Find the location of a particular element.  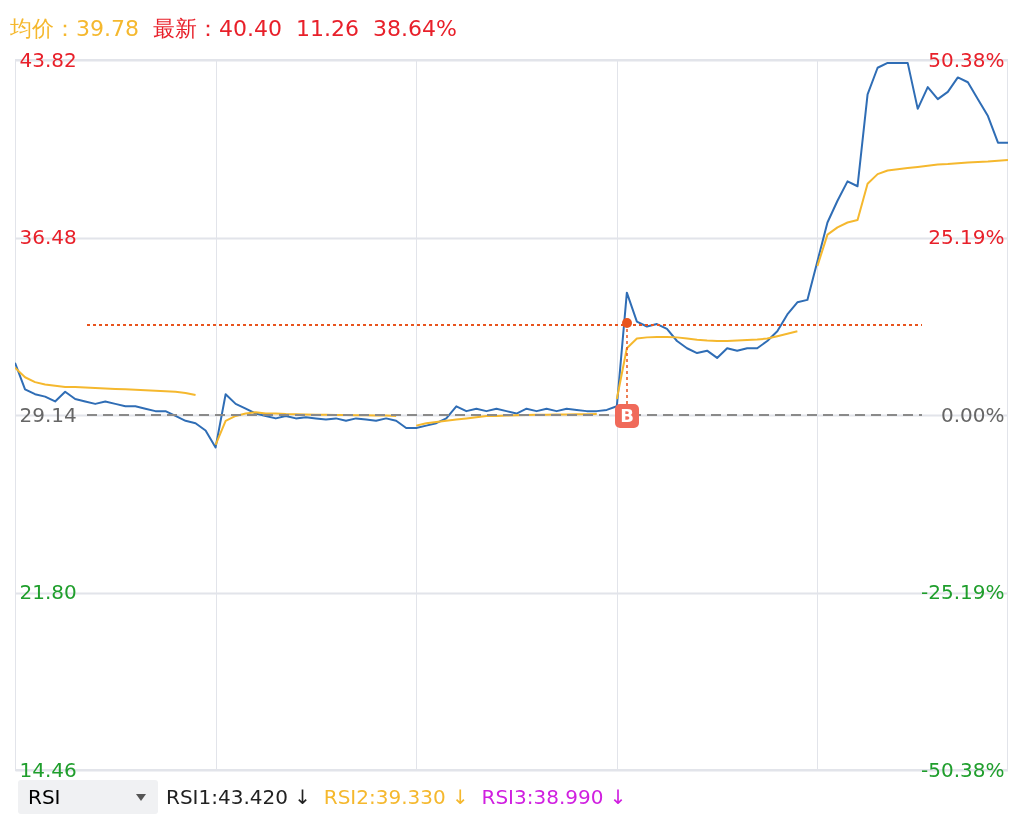

y-tick-label: 14.46 is located at coordinates (48, 769).